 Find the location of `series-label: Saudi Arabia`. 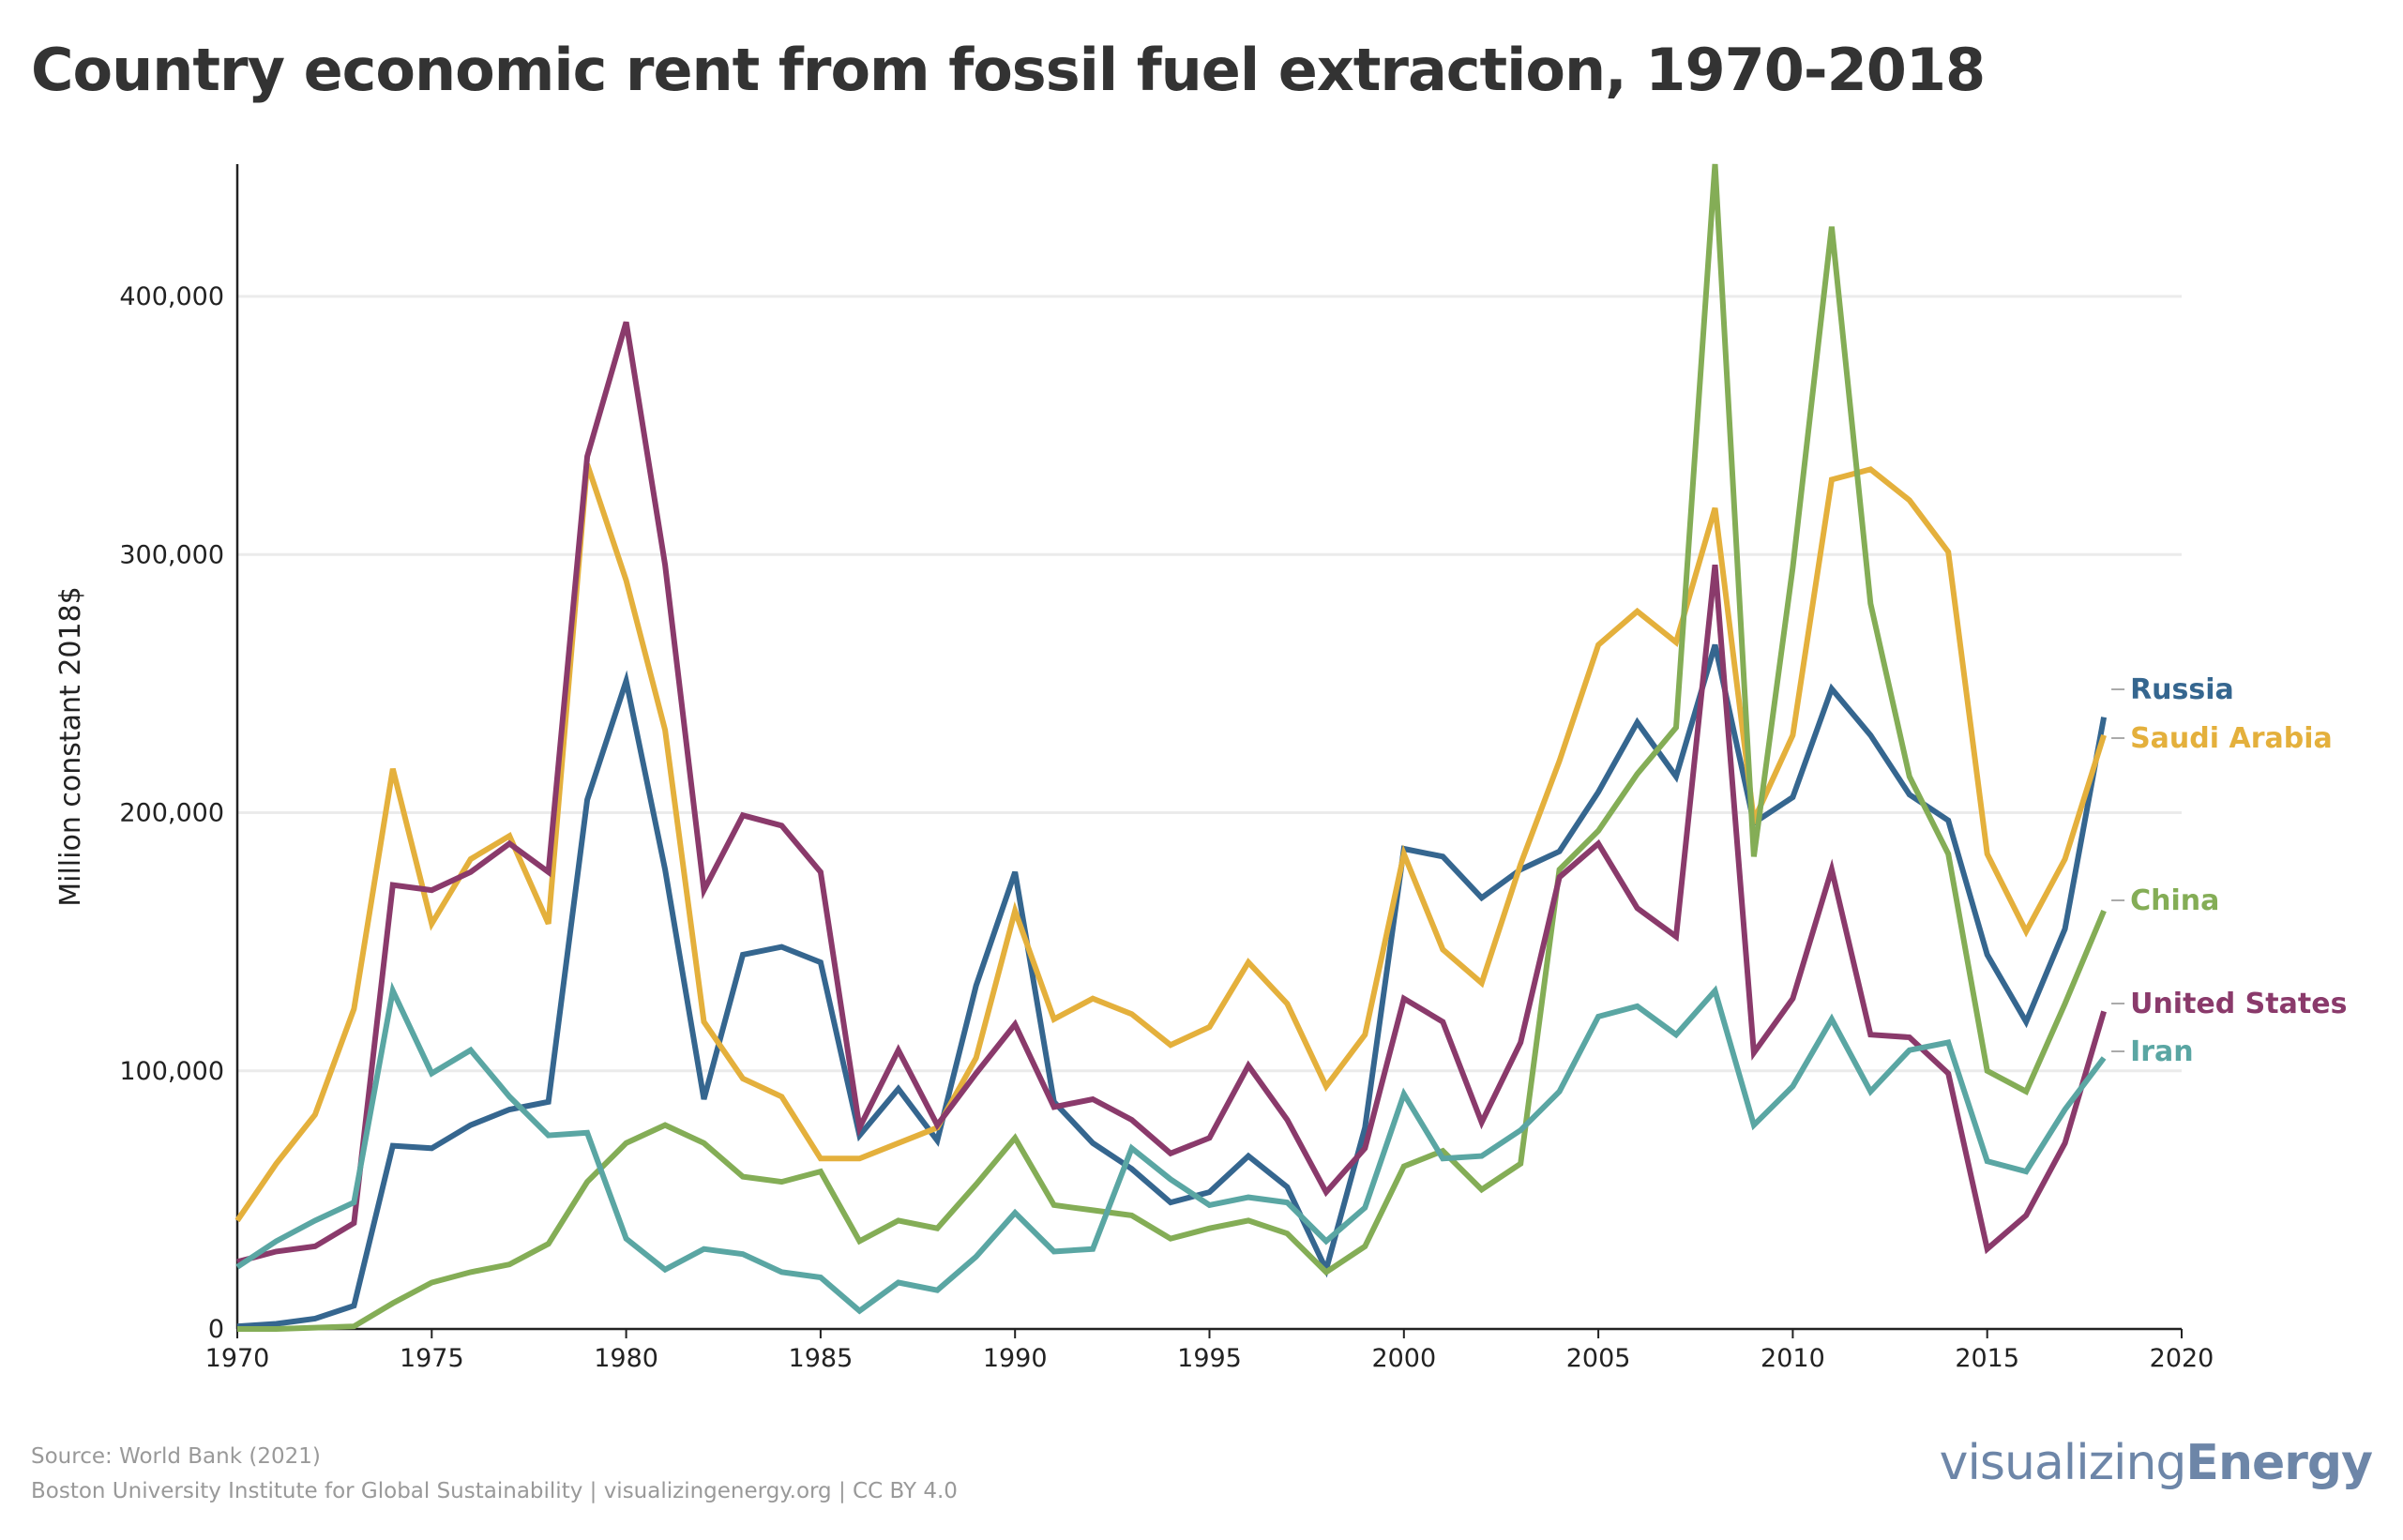

series-label: Saudi Arabia is located at coordinates (2231, 738).